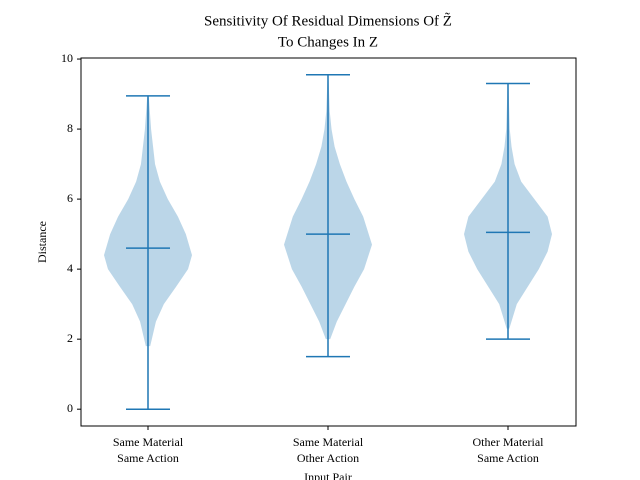 Image resolution: width=640 pixels, height=480 pixels. I want to click on y-tick-label: 4, so click(70, 268).